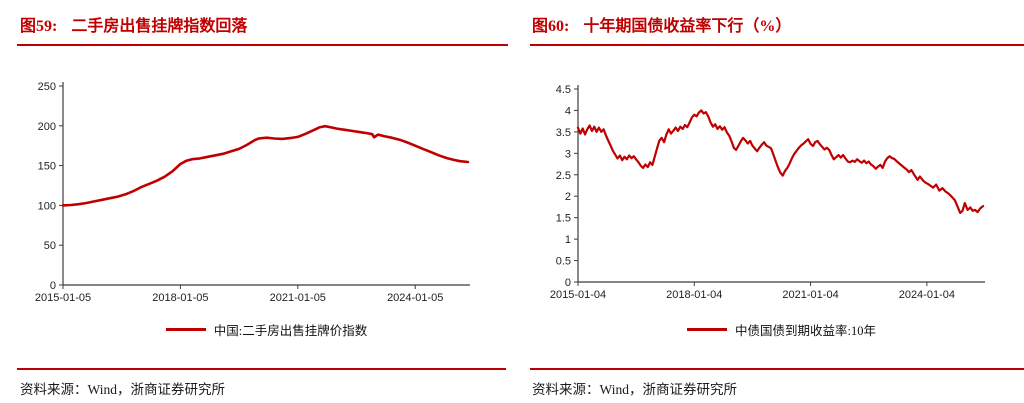  What do you see at coordinates (180, 298) in the screenshot?
I see `x-tick-label: 2018-01-05` at bounding box center [180, 298].